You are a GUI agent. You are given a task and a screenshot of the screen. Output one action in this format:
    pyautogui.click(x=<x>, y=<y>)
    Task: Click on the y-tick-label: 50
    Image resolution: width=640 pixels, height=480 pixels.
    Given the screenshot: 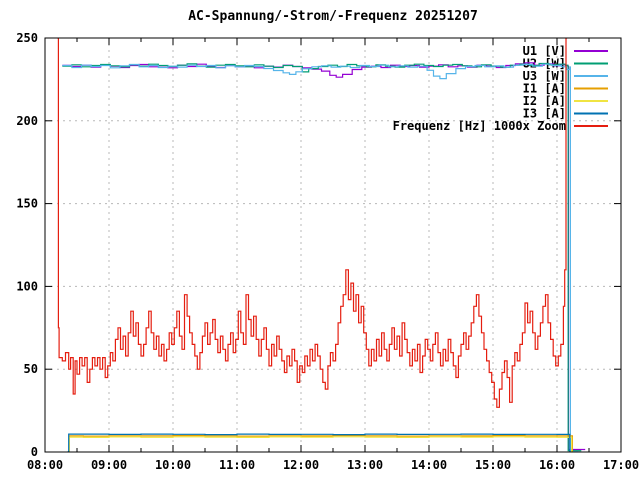 What is the action you would take?
    pyautogui.click(x=31, y=369)
    